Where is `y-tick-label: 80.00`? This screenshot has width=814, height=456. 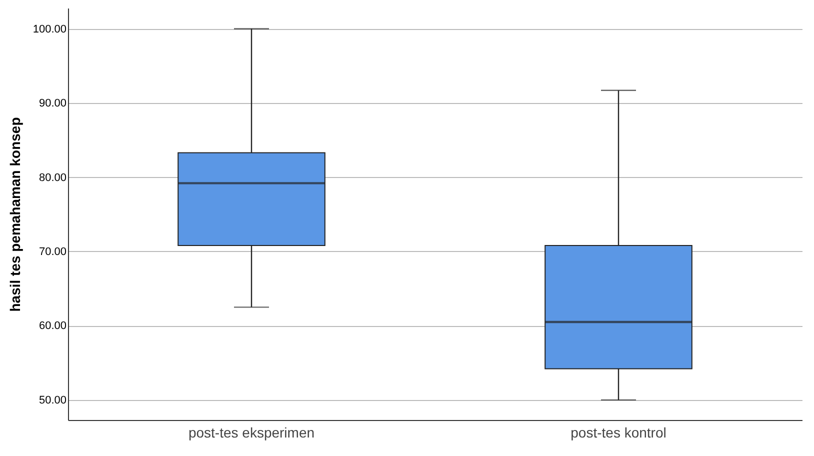 y-tick-label: 80.00 is located at coordinates (52, 178).